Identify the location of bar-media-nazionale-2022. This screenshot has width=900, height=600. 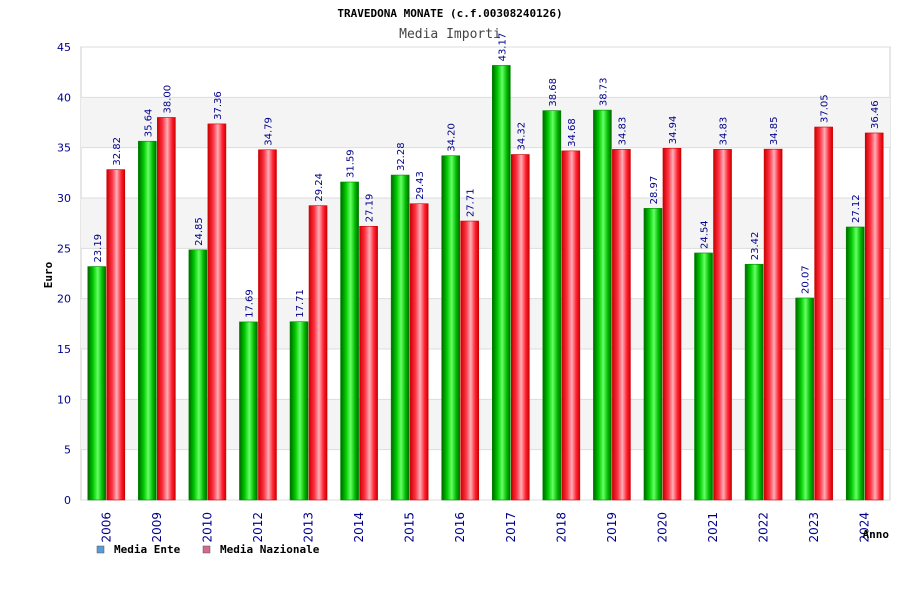
(773, 324).